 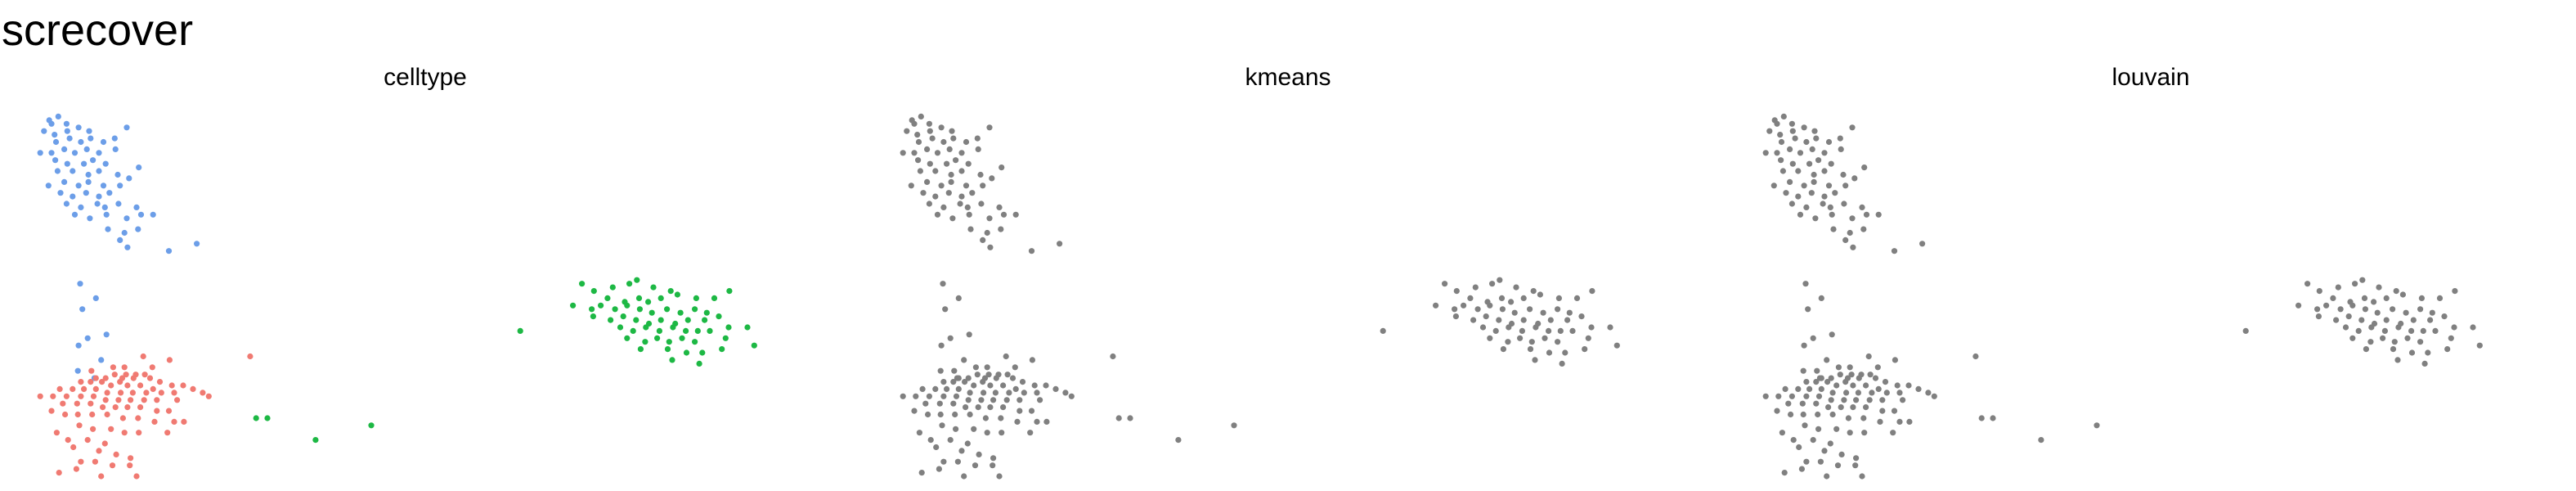 What do you see at coordinates (425, 77) in the screenshot?
I see `panel-title: celltype` at bounding box center [425, 77].